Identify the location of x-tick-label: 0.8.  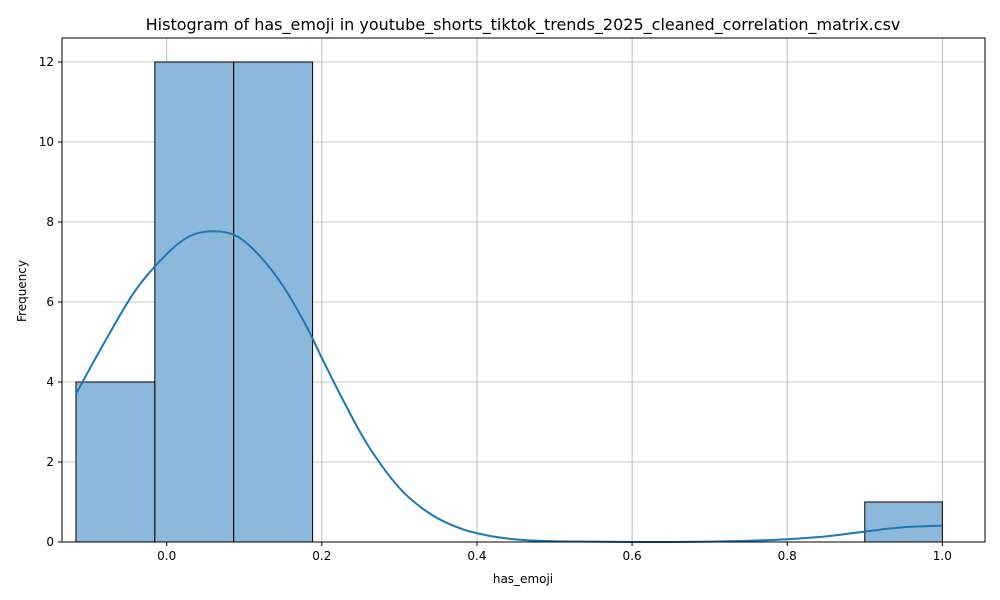
(787, 556).